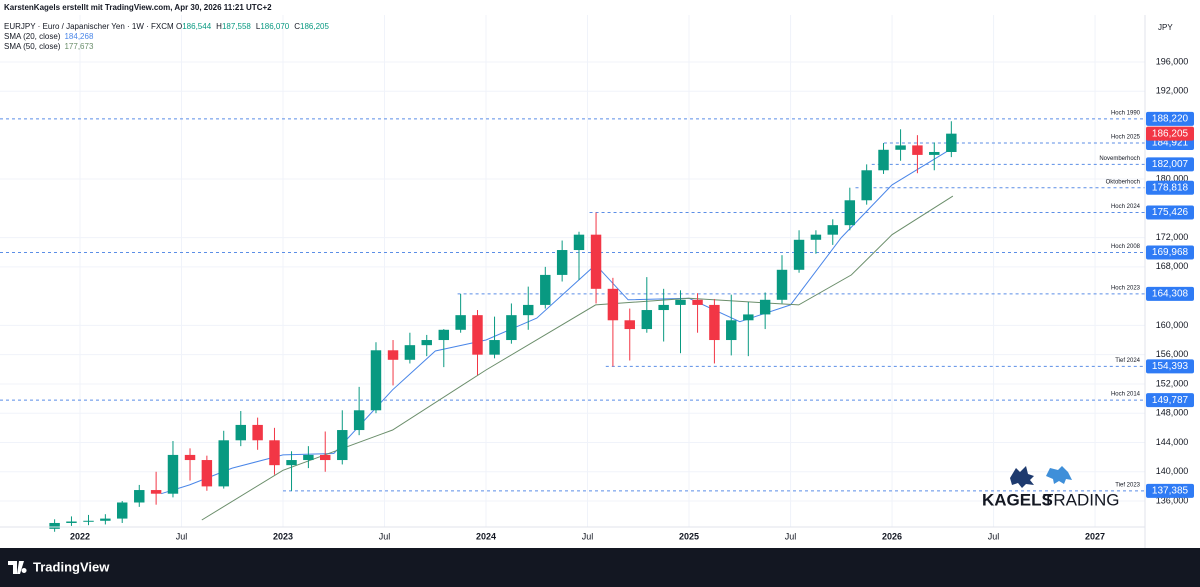 The image size is (1200, 587). What do you see at coordinates (1172, 61) in the screenshot?
I see `y-tick-label: 196,000` at bounding box center [1172, 61].